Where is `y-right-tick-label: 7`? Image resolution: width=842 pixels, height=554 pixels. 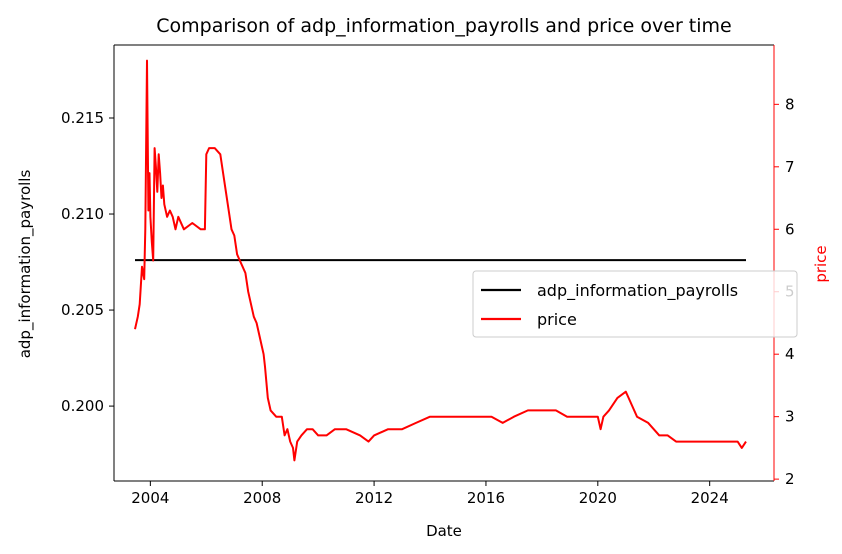
y-right-tick-label: 7 is located at coordinates (790, 167).